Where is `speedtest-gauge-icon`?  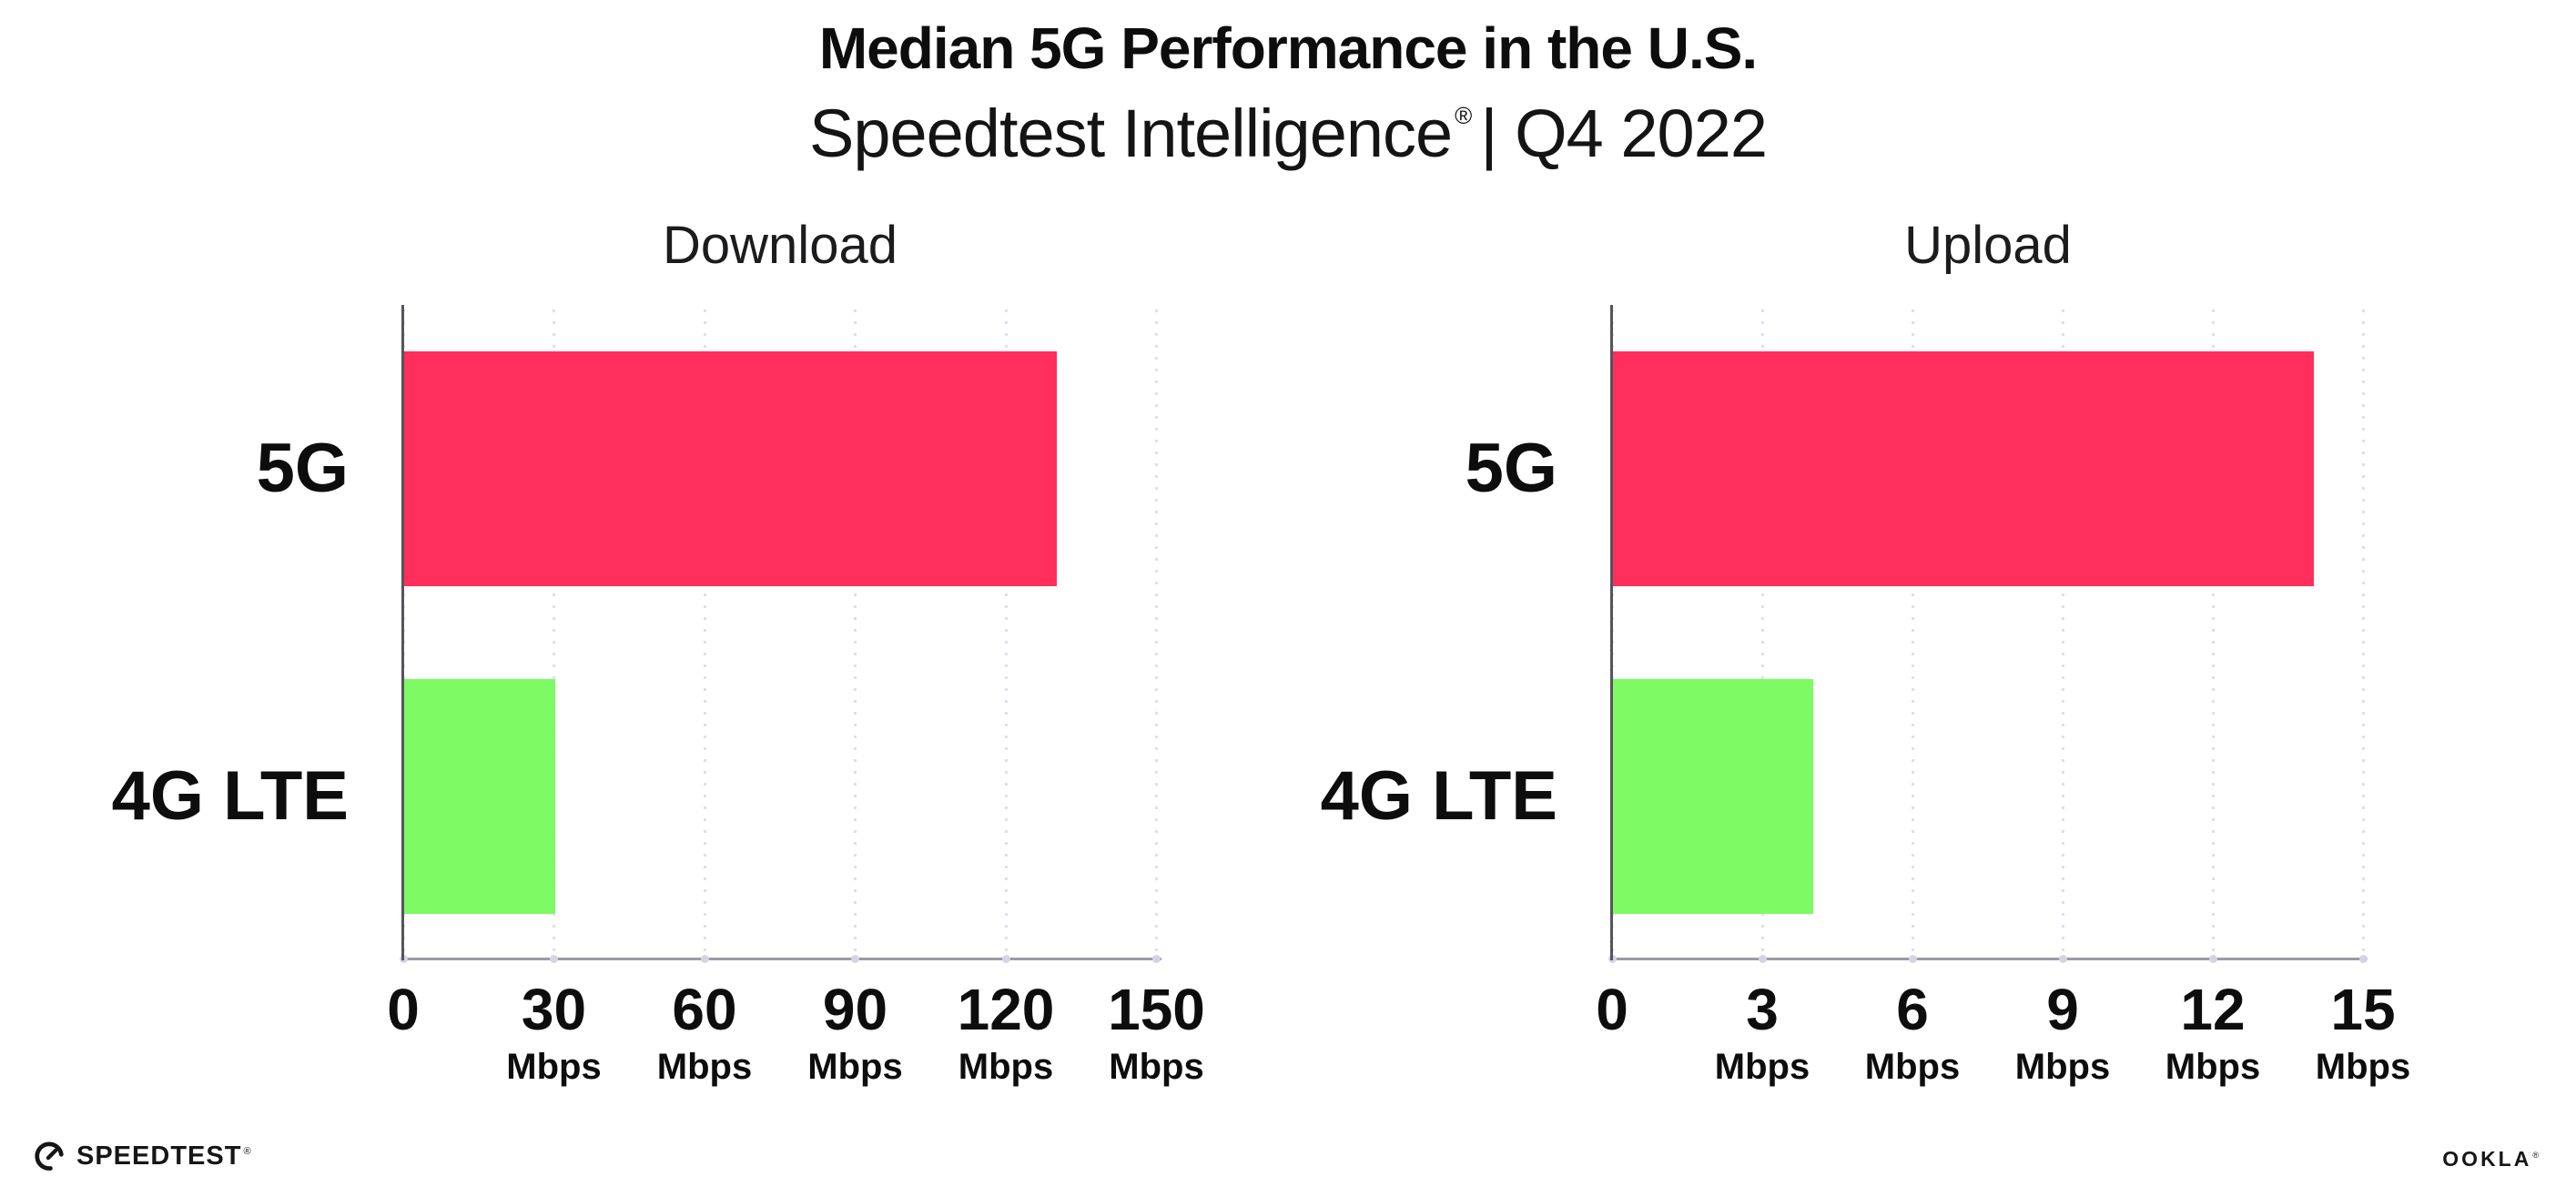 speedtest-gauge-icon is located at coordinates (49, 1156).